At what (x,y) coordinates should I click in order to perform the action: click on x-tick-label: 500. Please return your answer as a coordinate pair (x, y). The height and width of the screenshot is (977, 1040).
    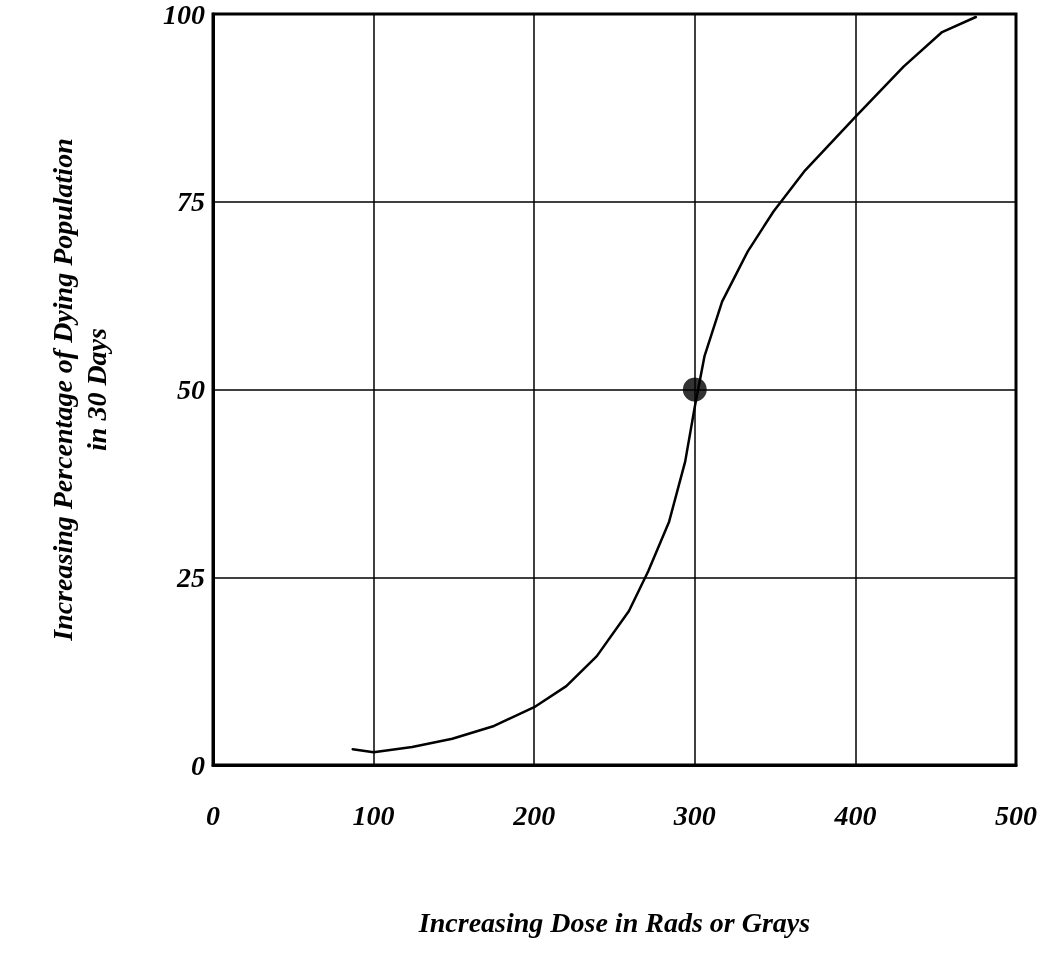
    Looking at the image, I should click on (1016, 815).